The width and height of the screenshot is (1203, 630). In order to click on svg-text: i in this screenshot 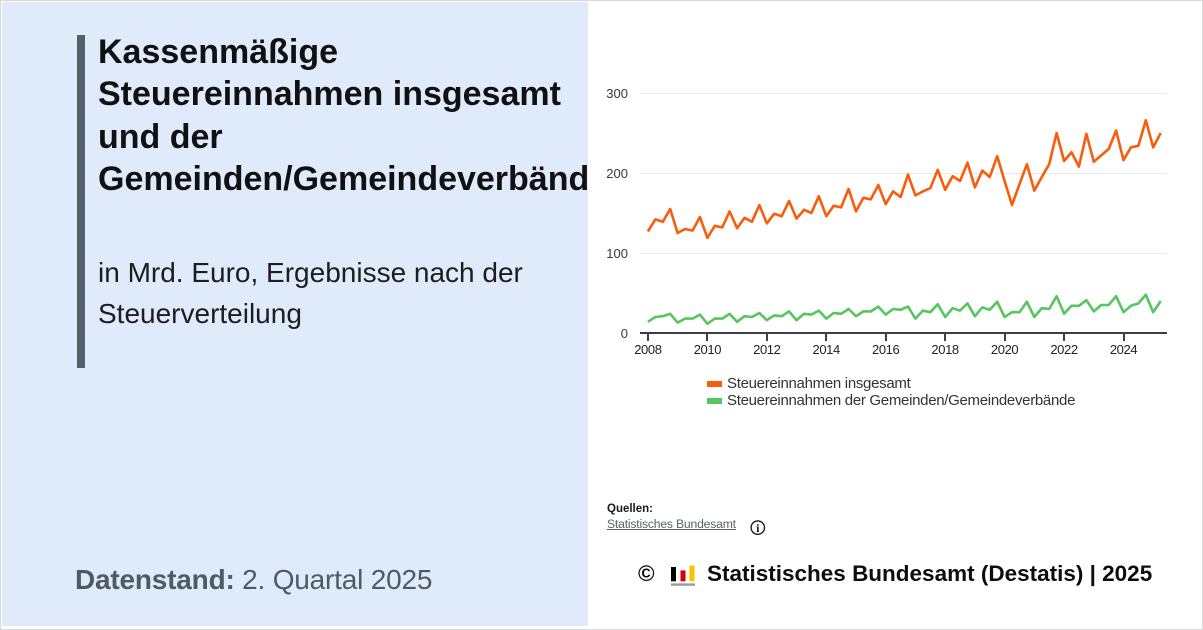, I will do `click(758, 528)`.